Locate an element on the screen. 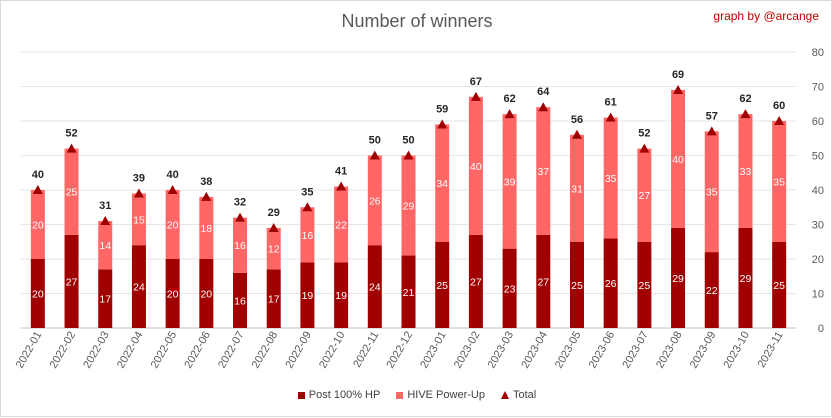 The height and width of the screenshot is (418, 832). data-label-hive-power-up: 39 is located at coordinates (510, 182).